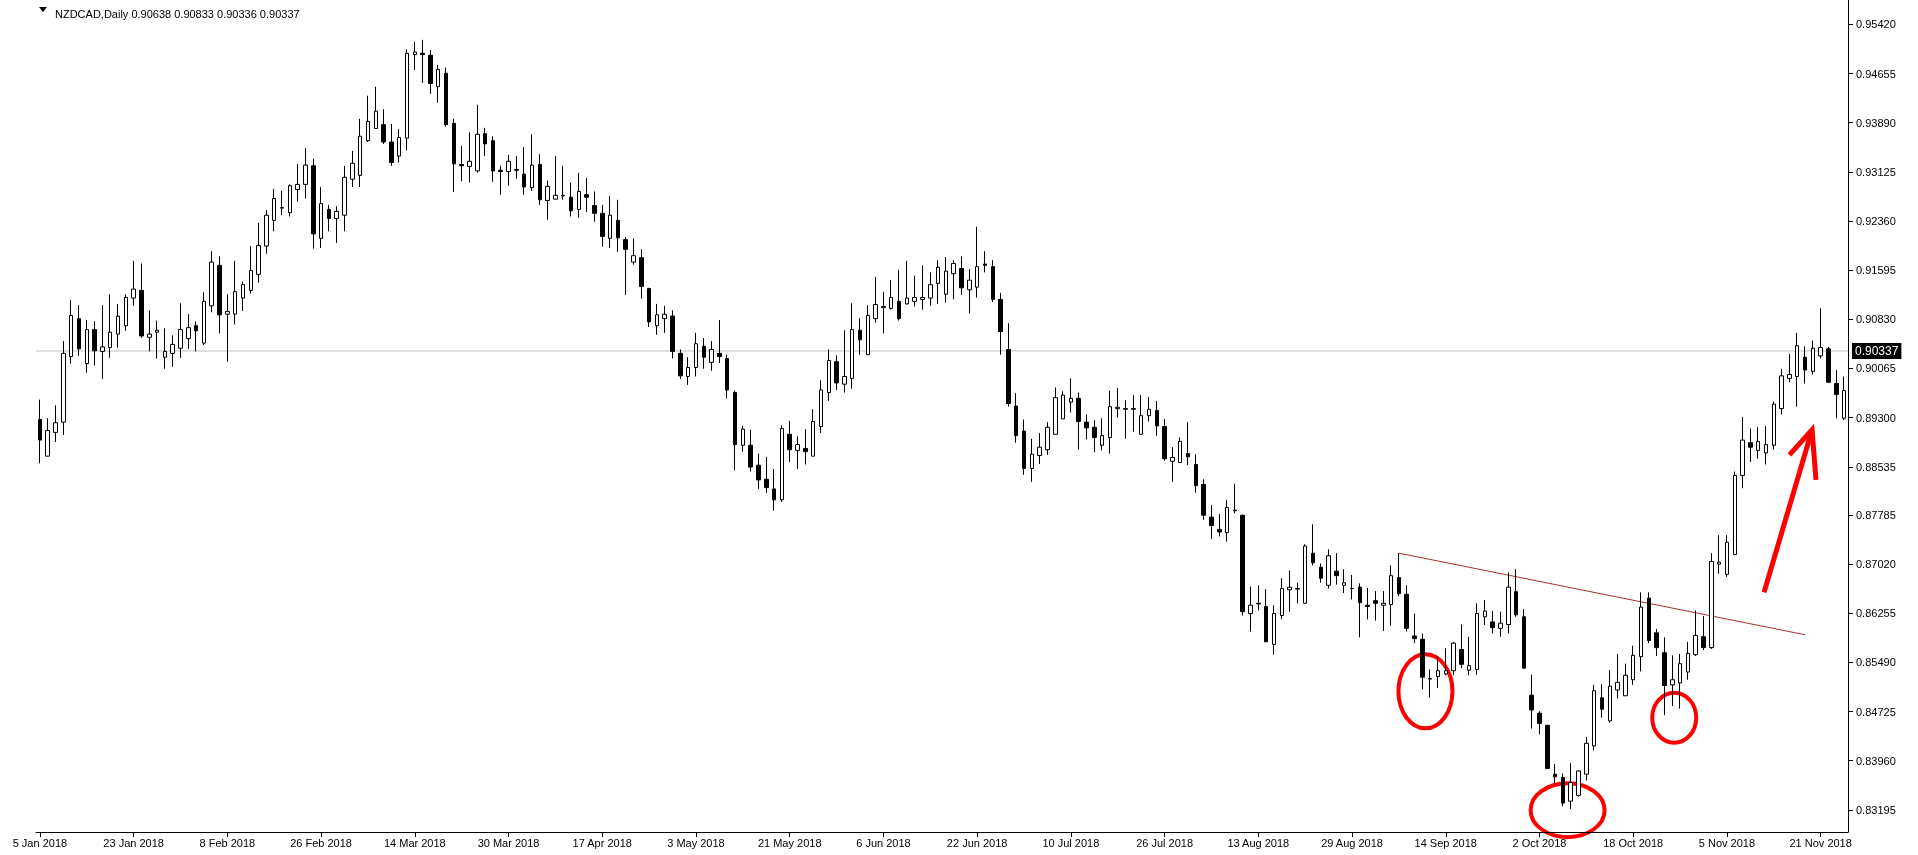  Describe the element at coordinates (1352, 842) in the screenshot. I see `x-tick-label: 29 Aug 2018` at that location.